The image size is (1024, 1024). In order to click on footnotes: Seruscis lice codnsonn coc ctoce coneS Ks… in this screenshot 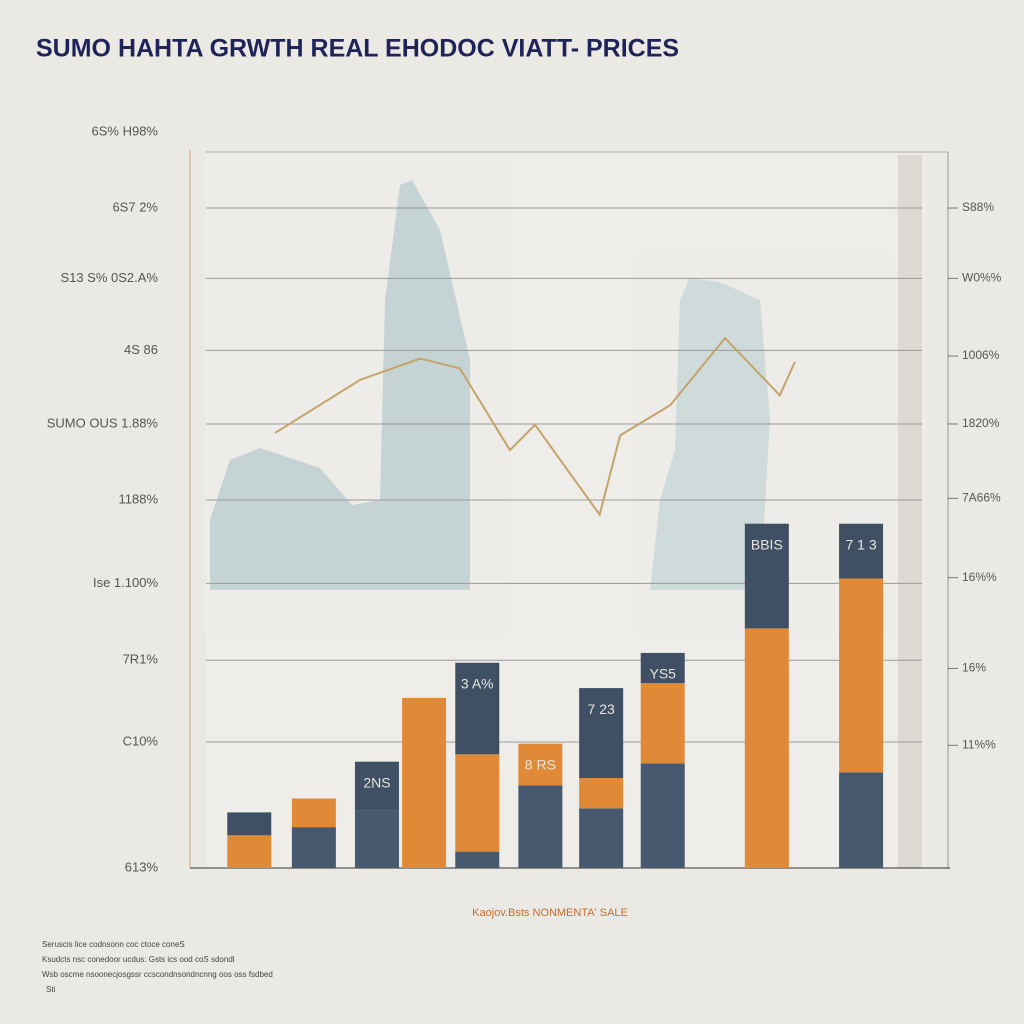, I will do `click(157, 967)`.